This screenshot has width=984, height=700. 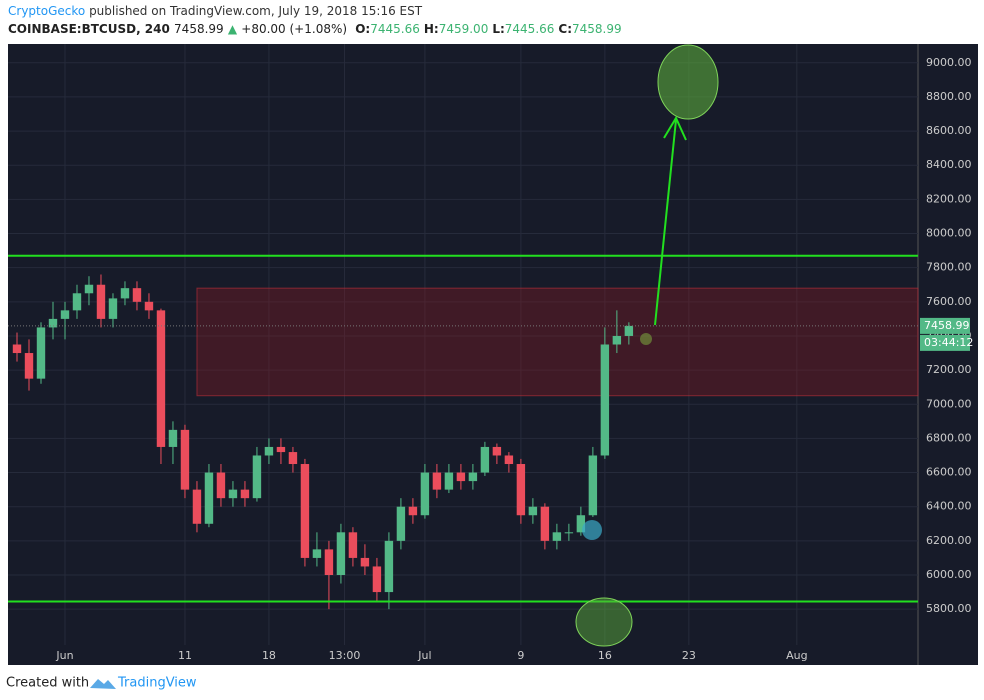 I want to click on y-tick-label: 7800.00, so click(x=949, y=267).